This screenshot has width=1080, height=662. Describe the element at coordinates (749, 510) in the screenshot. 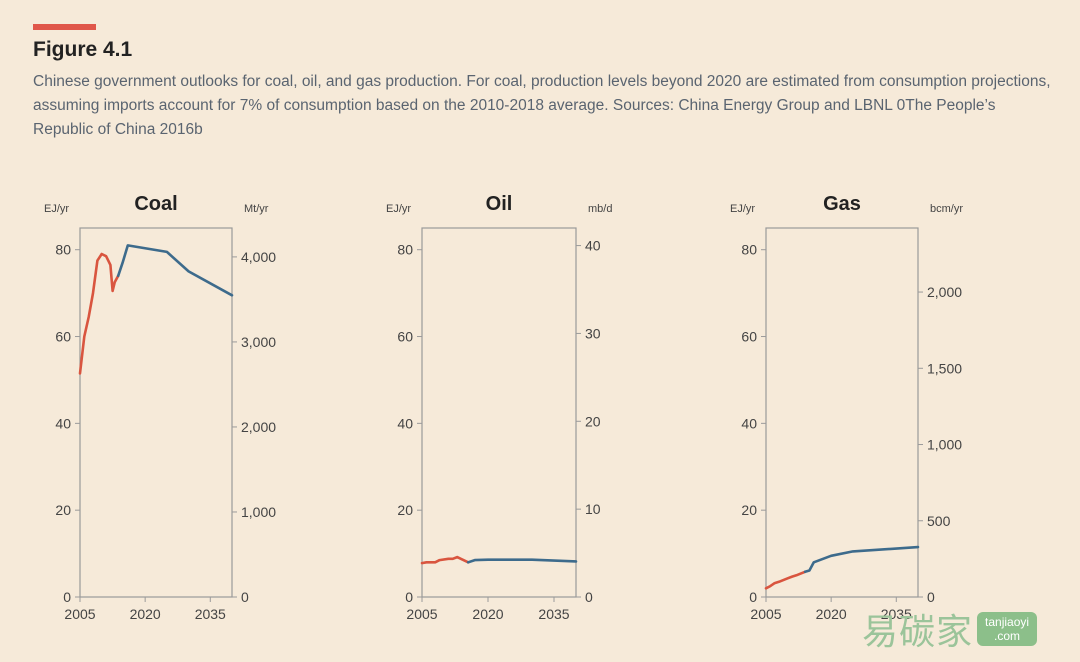

I see `gas-left-tick-label: 20` at that location.